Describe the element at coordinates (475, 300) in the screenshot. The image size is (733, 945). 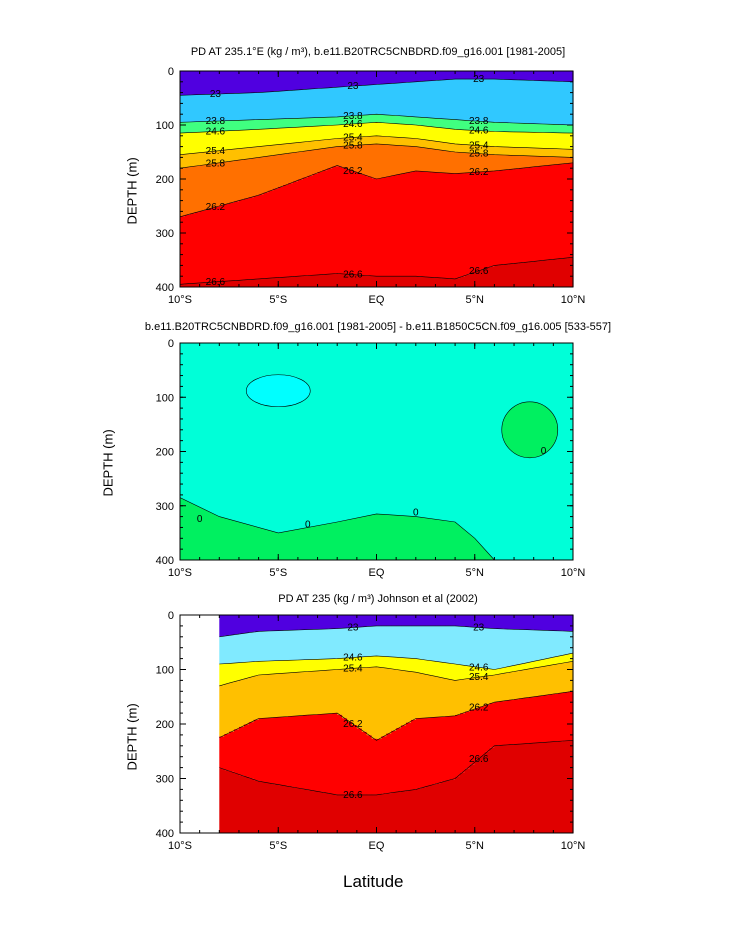
I see `x-tick-label: 5°N` at that location.